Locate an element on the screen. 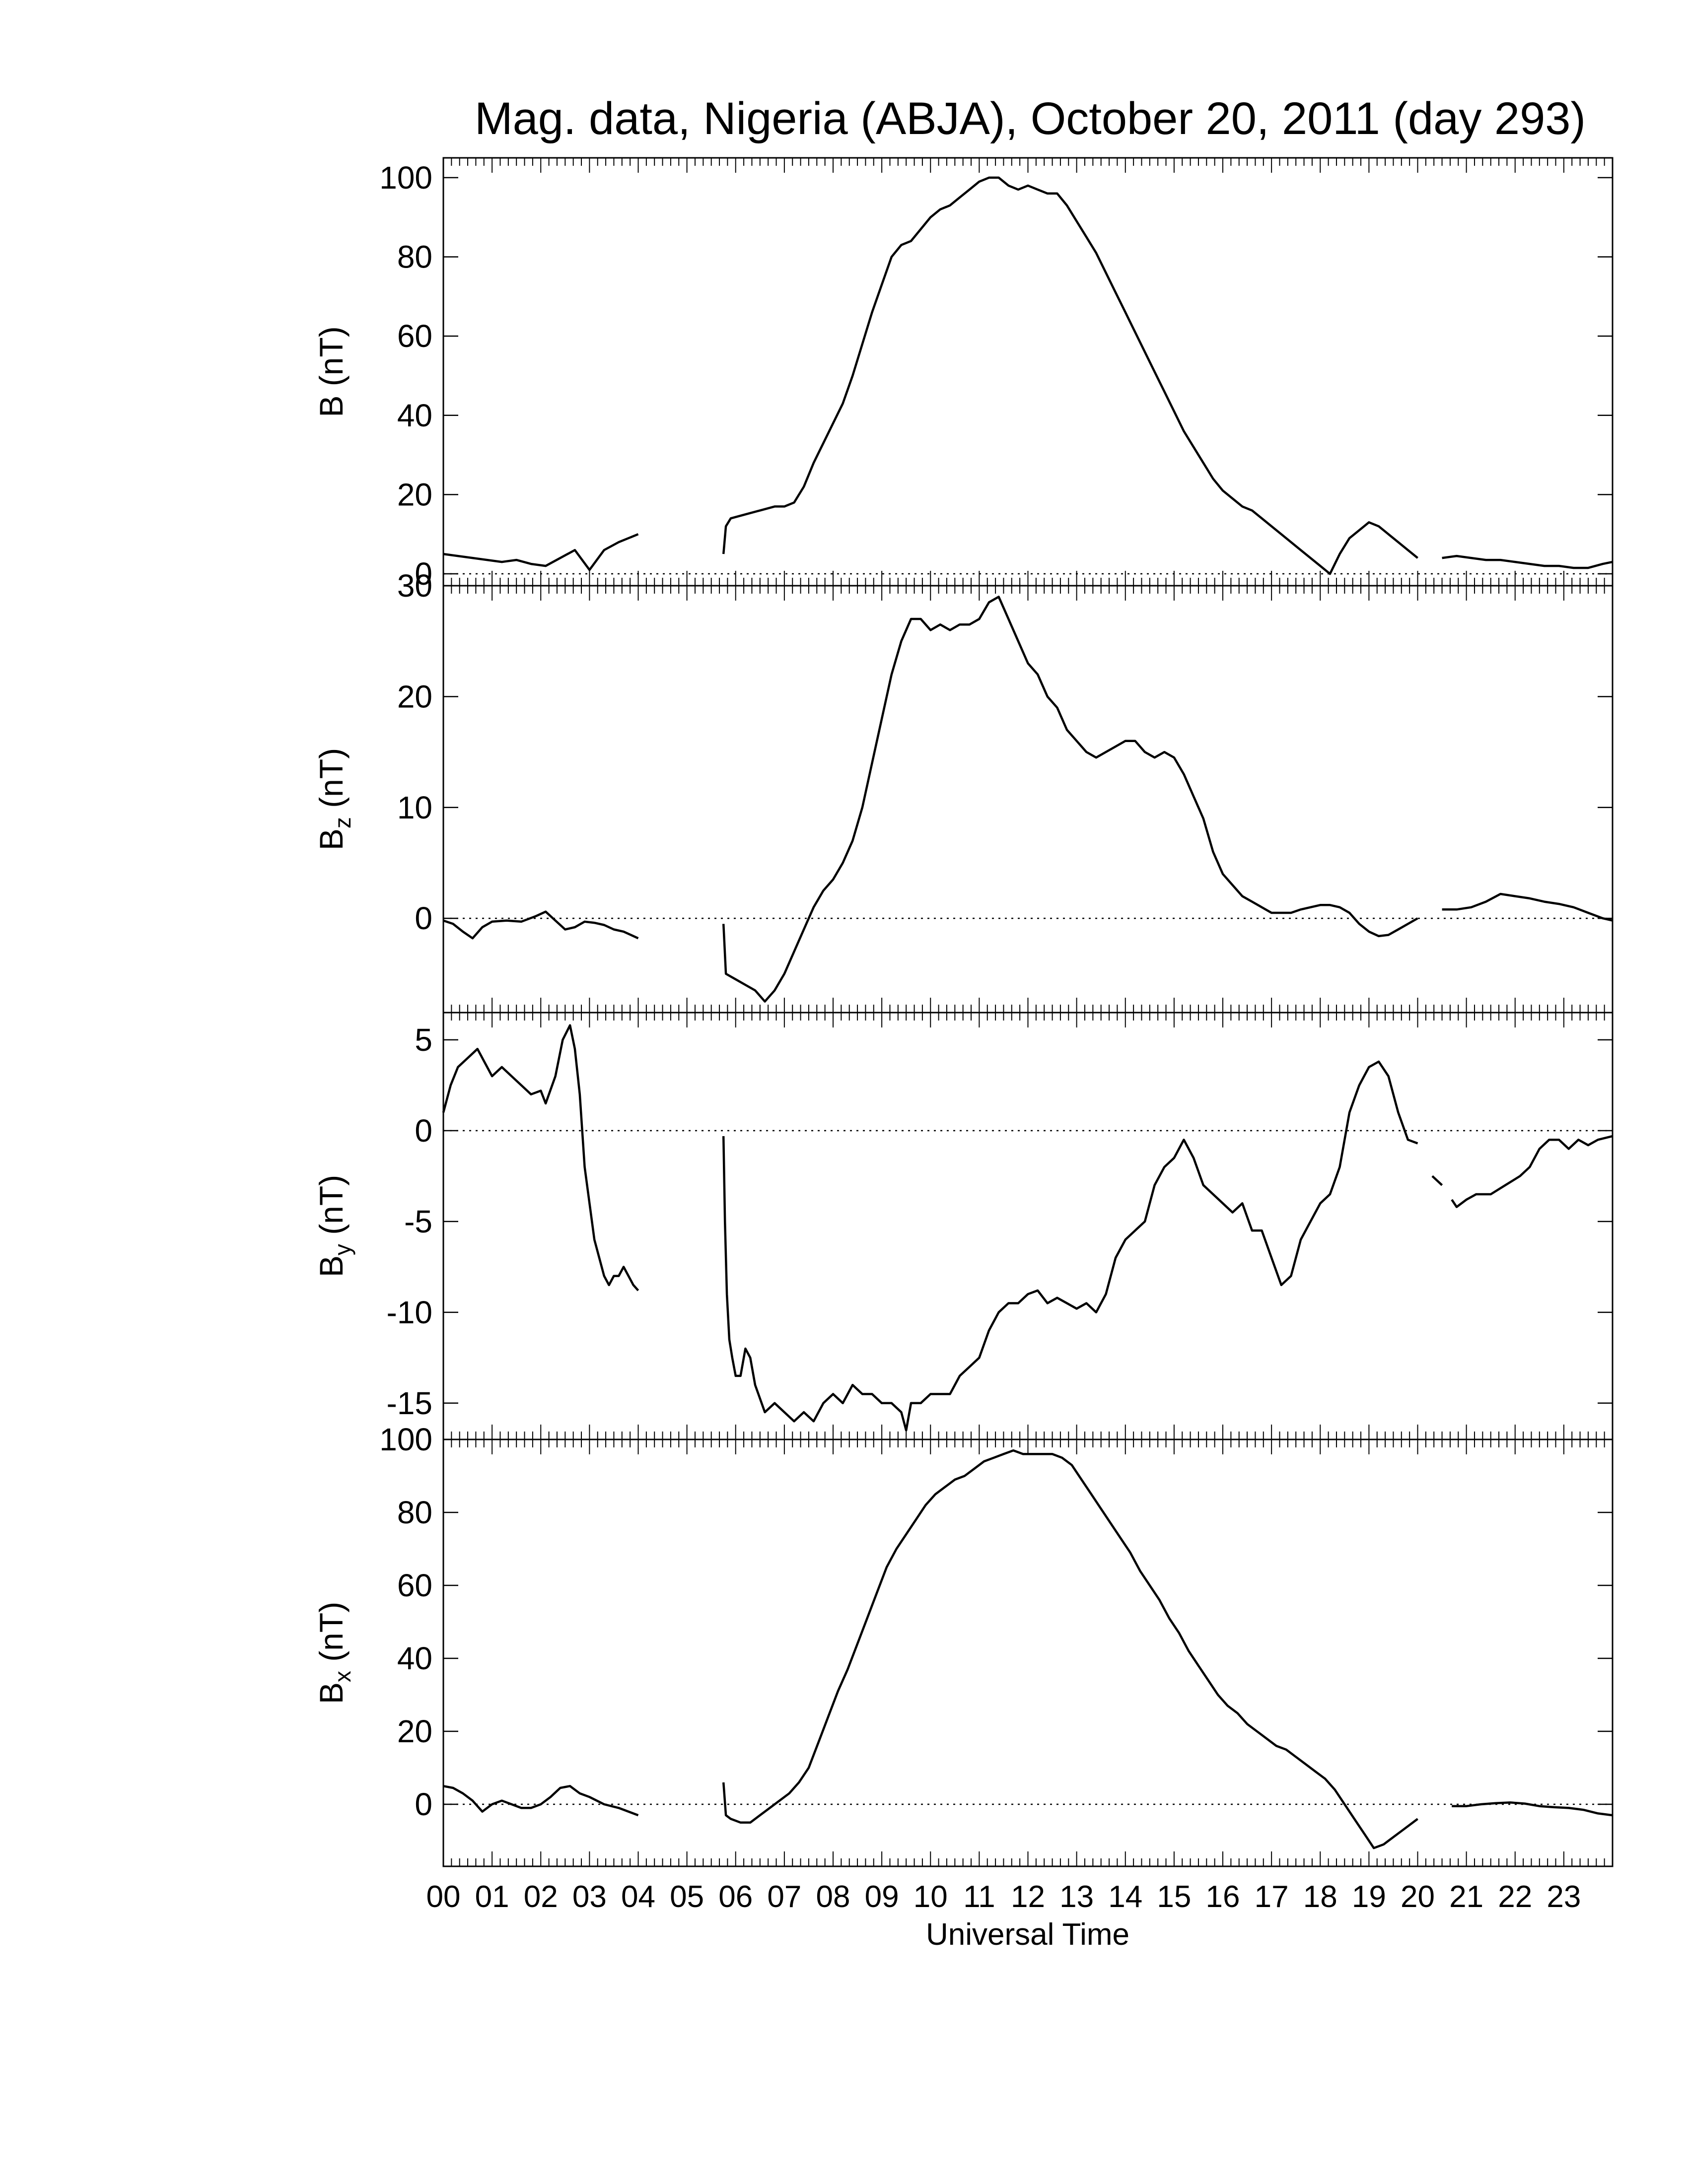 This screenshot has height=2184, width=1688. y-tick-label: 30 is located at coordinates (414, 586).